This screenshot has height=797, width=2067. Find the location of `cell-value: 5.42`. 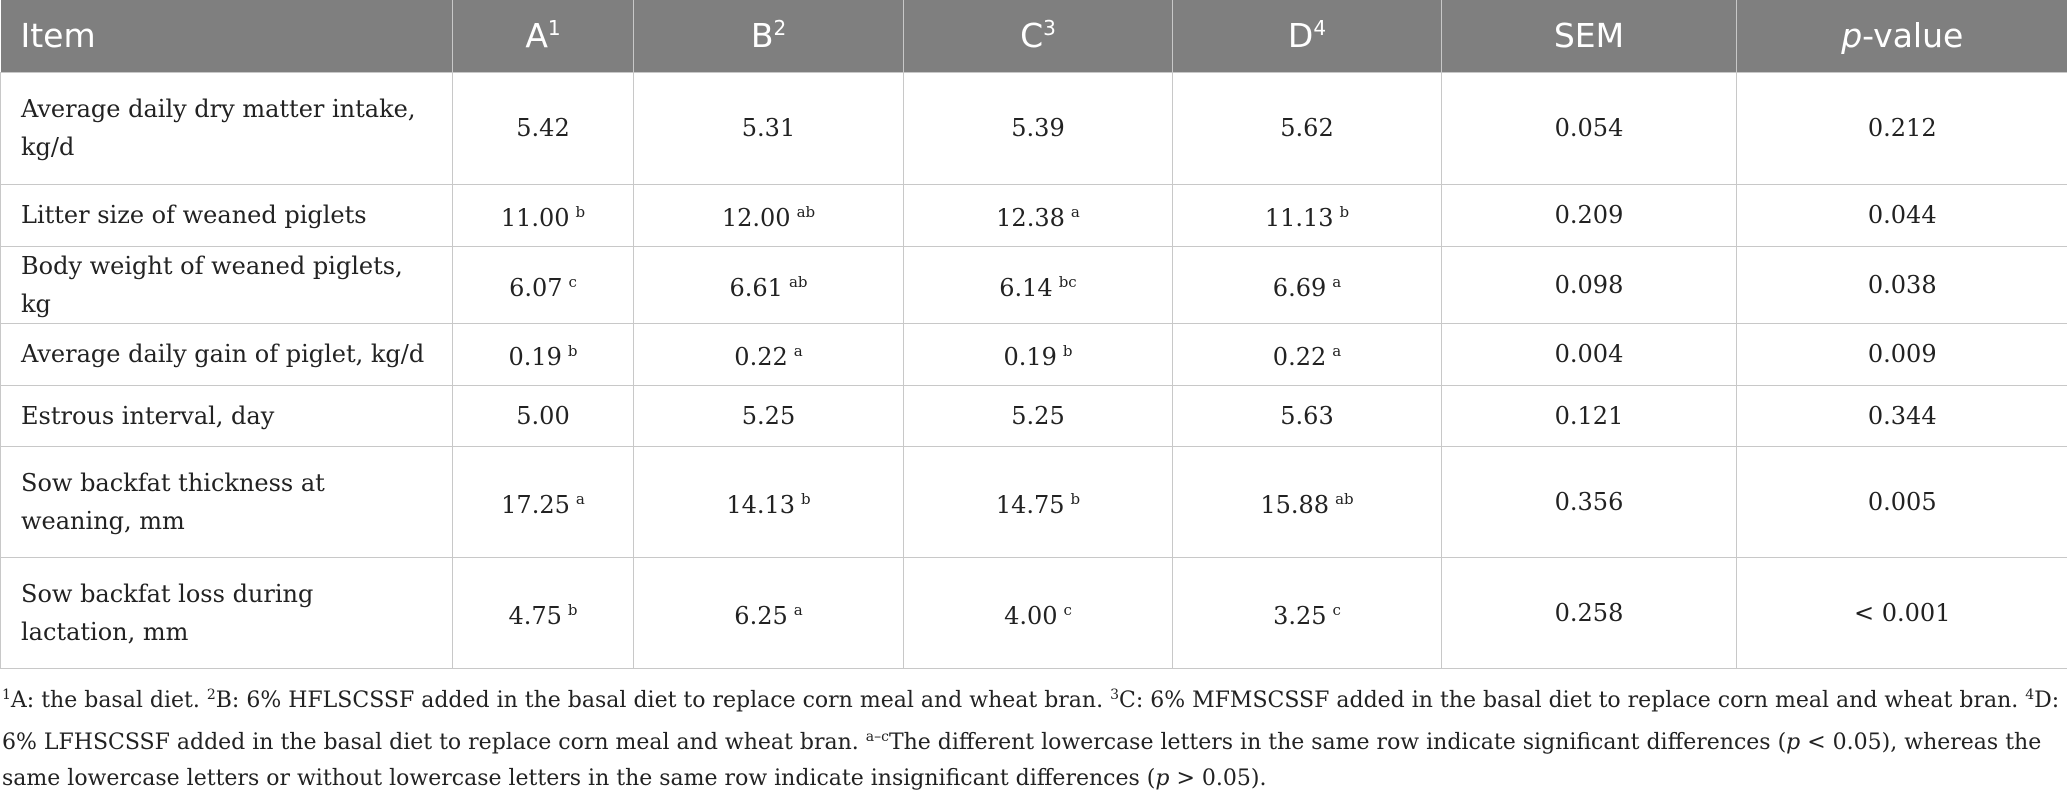

cell-value: 5.42 is located at coordinates (542, 128).